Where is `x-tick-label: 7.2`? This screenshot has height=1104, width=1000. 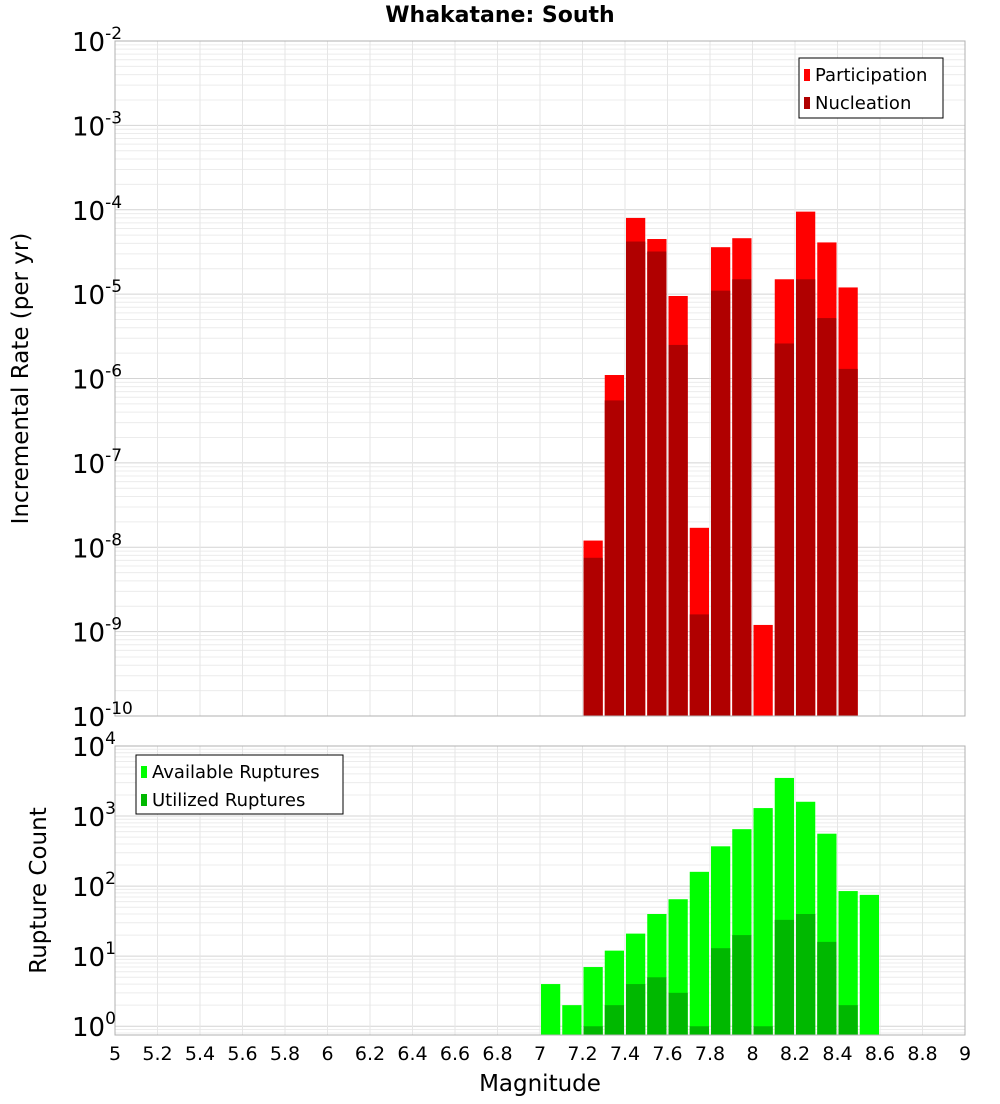
x-tick-label: 7.2 is located at coordinates (582, 1054).